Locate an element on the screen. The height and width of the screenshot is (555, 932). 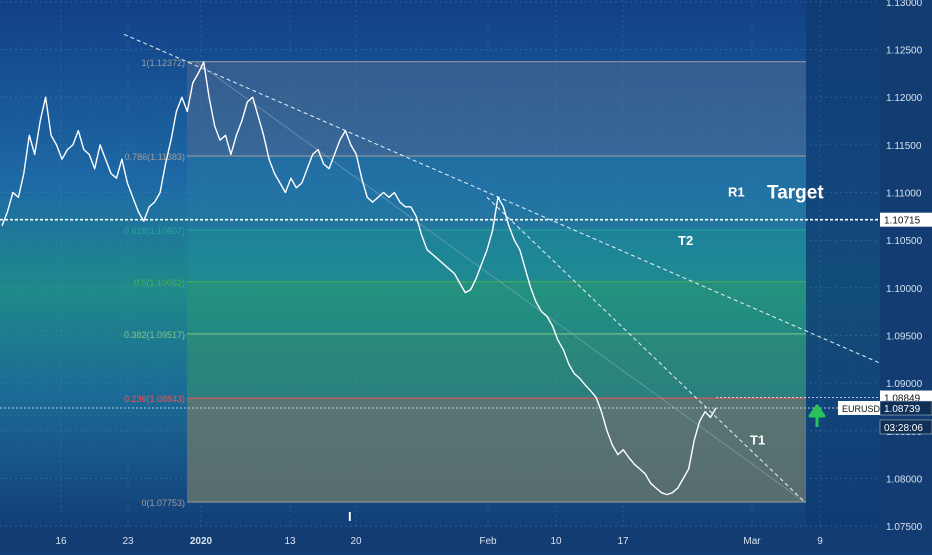
x-tick-label: 13 is located at coordinates (290, 541).